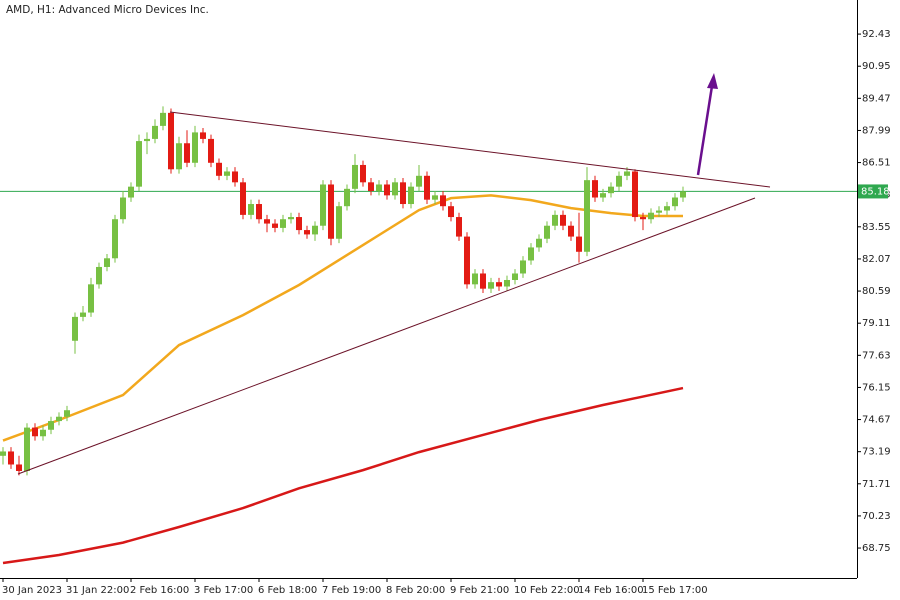  I want to click on y-tick-label: 83.55, so click(876, 227).